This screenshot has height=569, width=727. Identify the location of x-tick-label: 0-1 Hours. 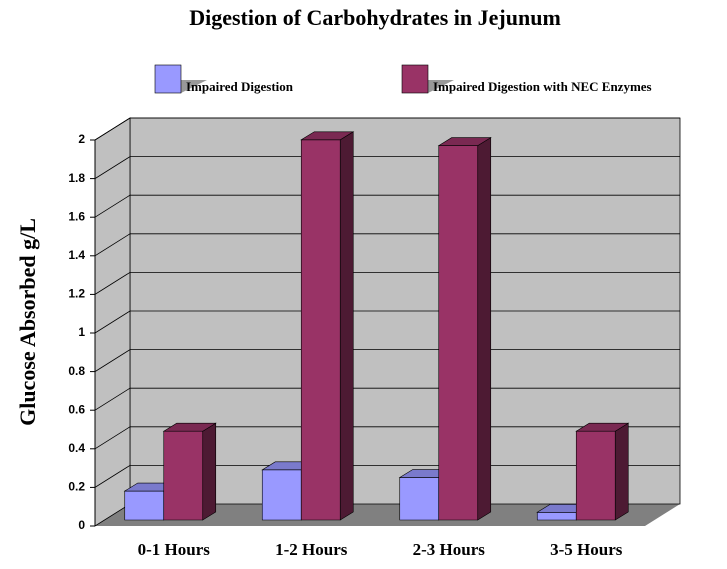
(174, 549).